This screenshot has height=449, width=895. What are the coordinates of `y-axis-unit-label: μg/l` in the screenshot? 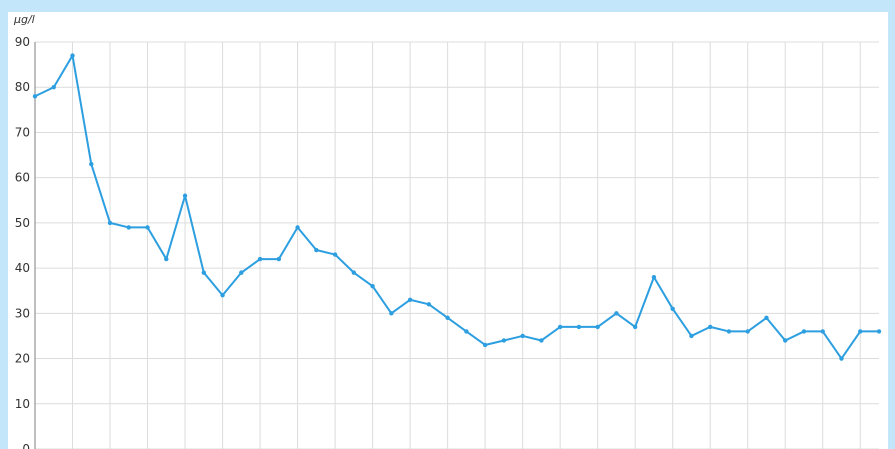 It's located at (24, 19).